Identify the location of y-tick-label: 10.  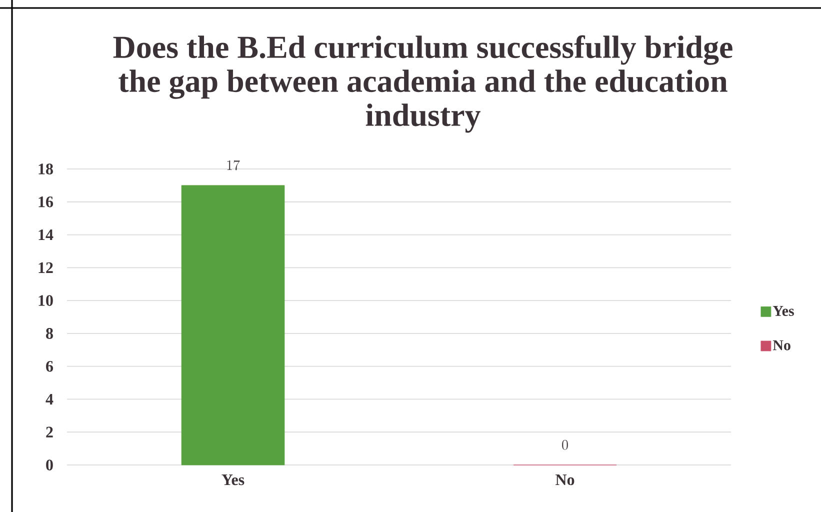
(45, 300).